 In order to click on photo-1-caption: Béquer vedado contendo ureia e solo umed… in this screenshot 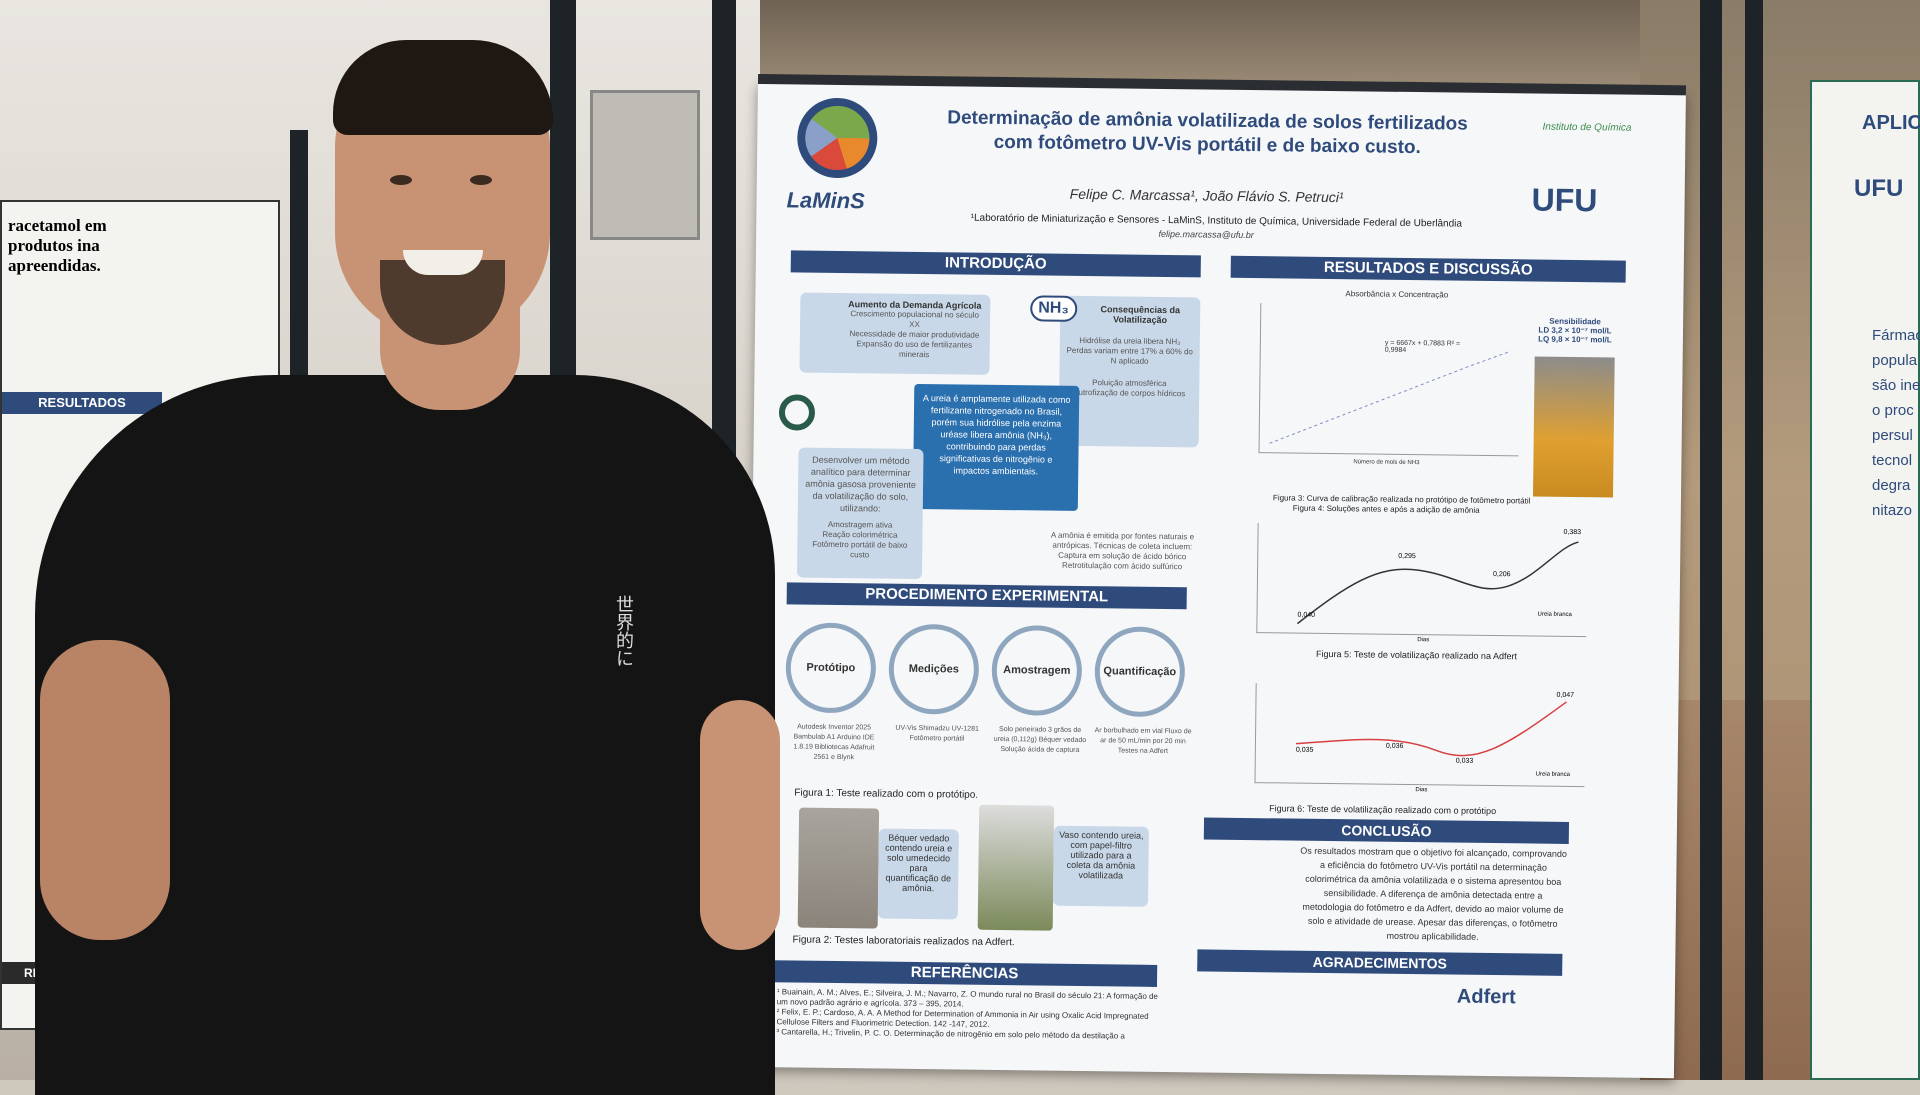, I will do `click(918, 874)`.